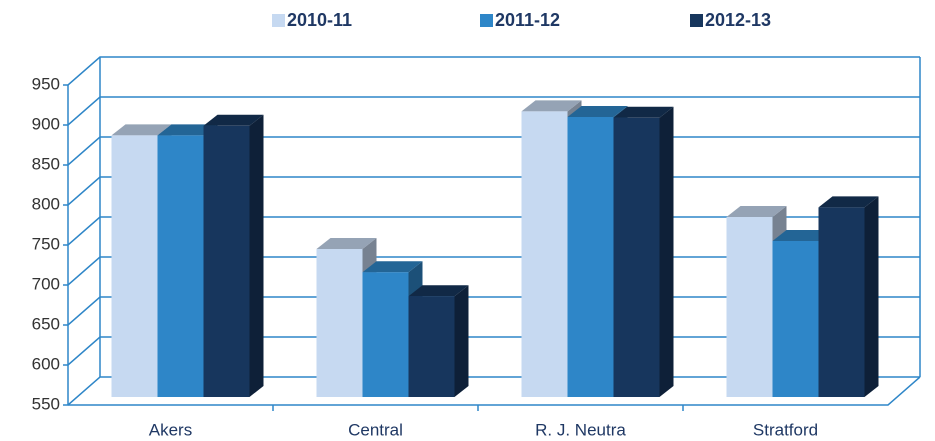 The image size is (935, 441). I want to click on y-tick-label: 550, so click(46, 403).